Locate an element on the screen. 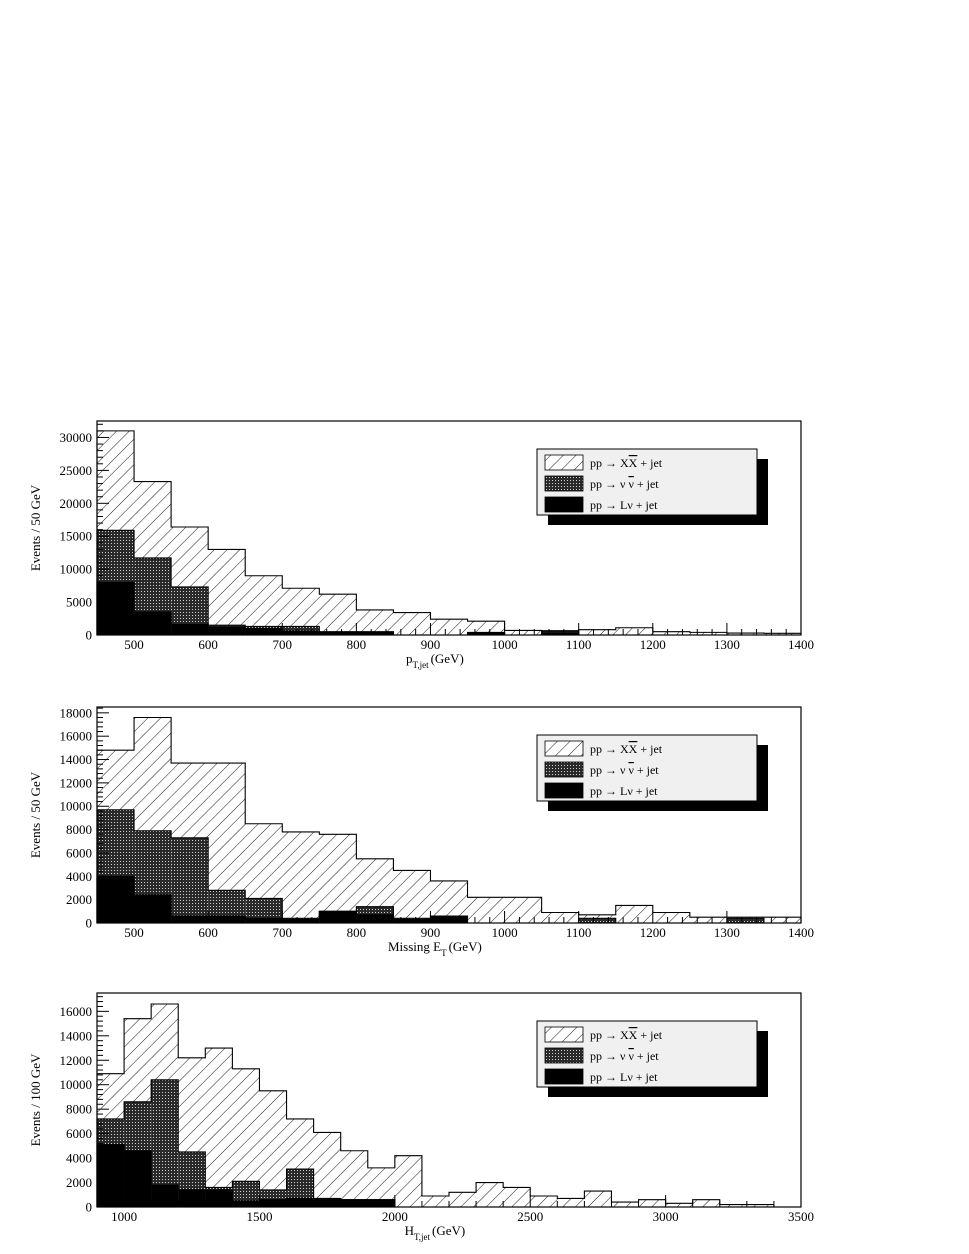 This screenshot has width=969, height=1254. x-axis-label: HT,jet (GeV) is located at coordinates (435, 1232).